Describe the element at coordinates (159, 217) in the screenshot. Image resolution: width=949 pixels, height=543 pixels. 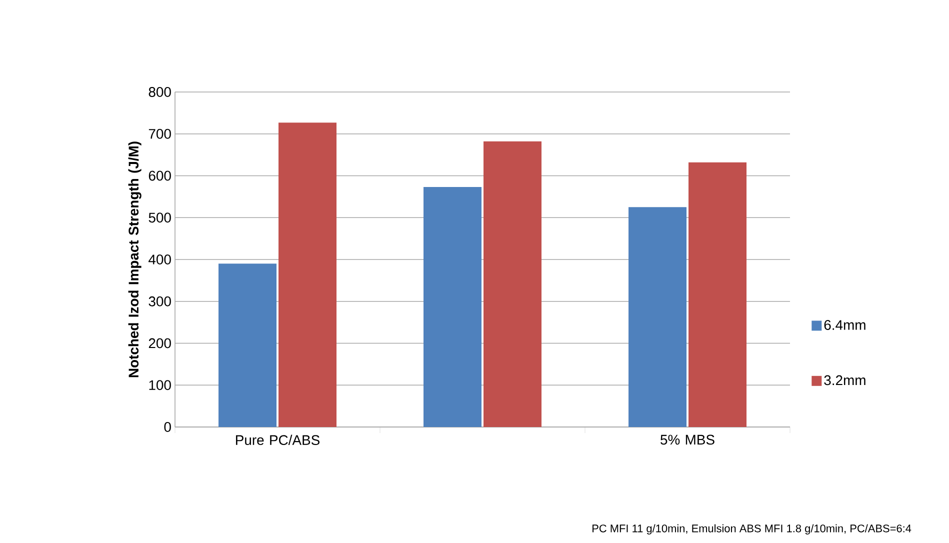
I see `y-tick-label: 500` at that location.